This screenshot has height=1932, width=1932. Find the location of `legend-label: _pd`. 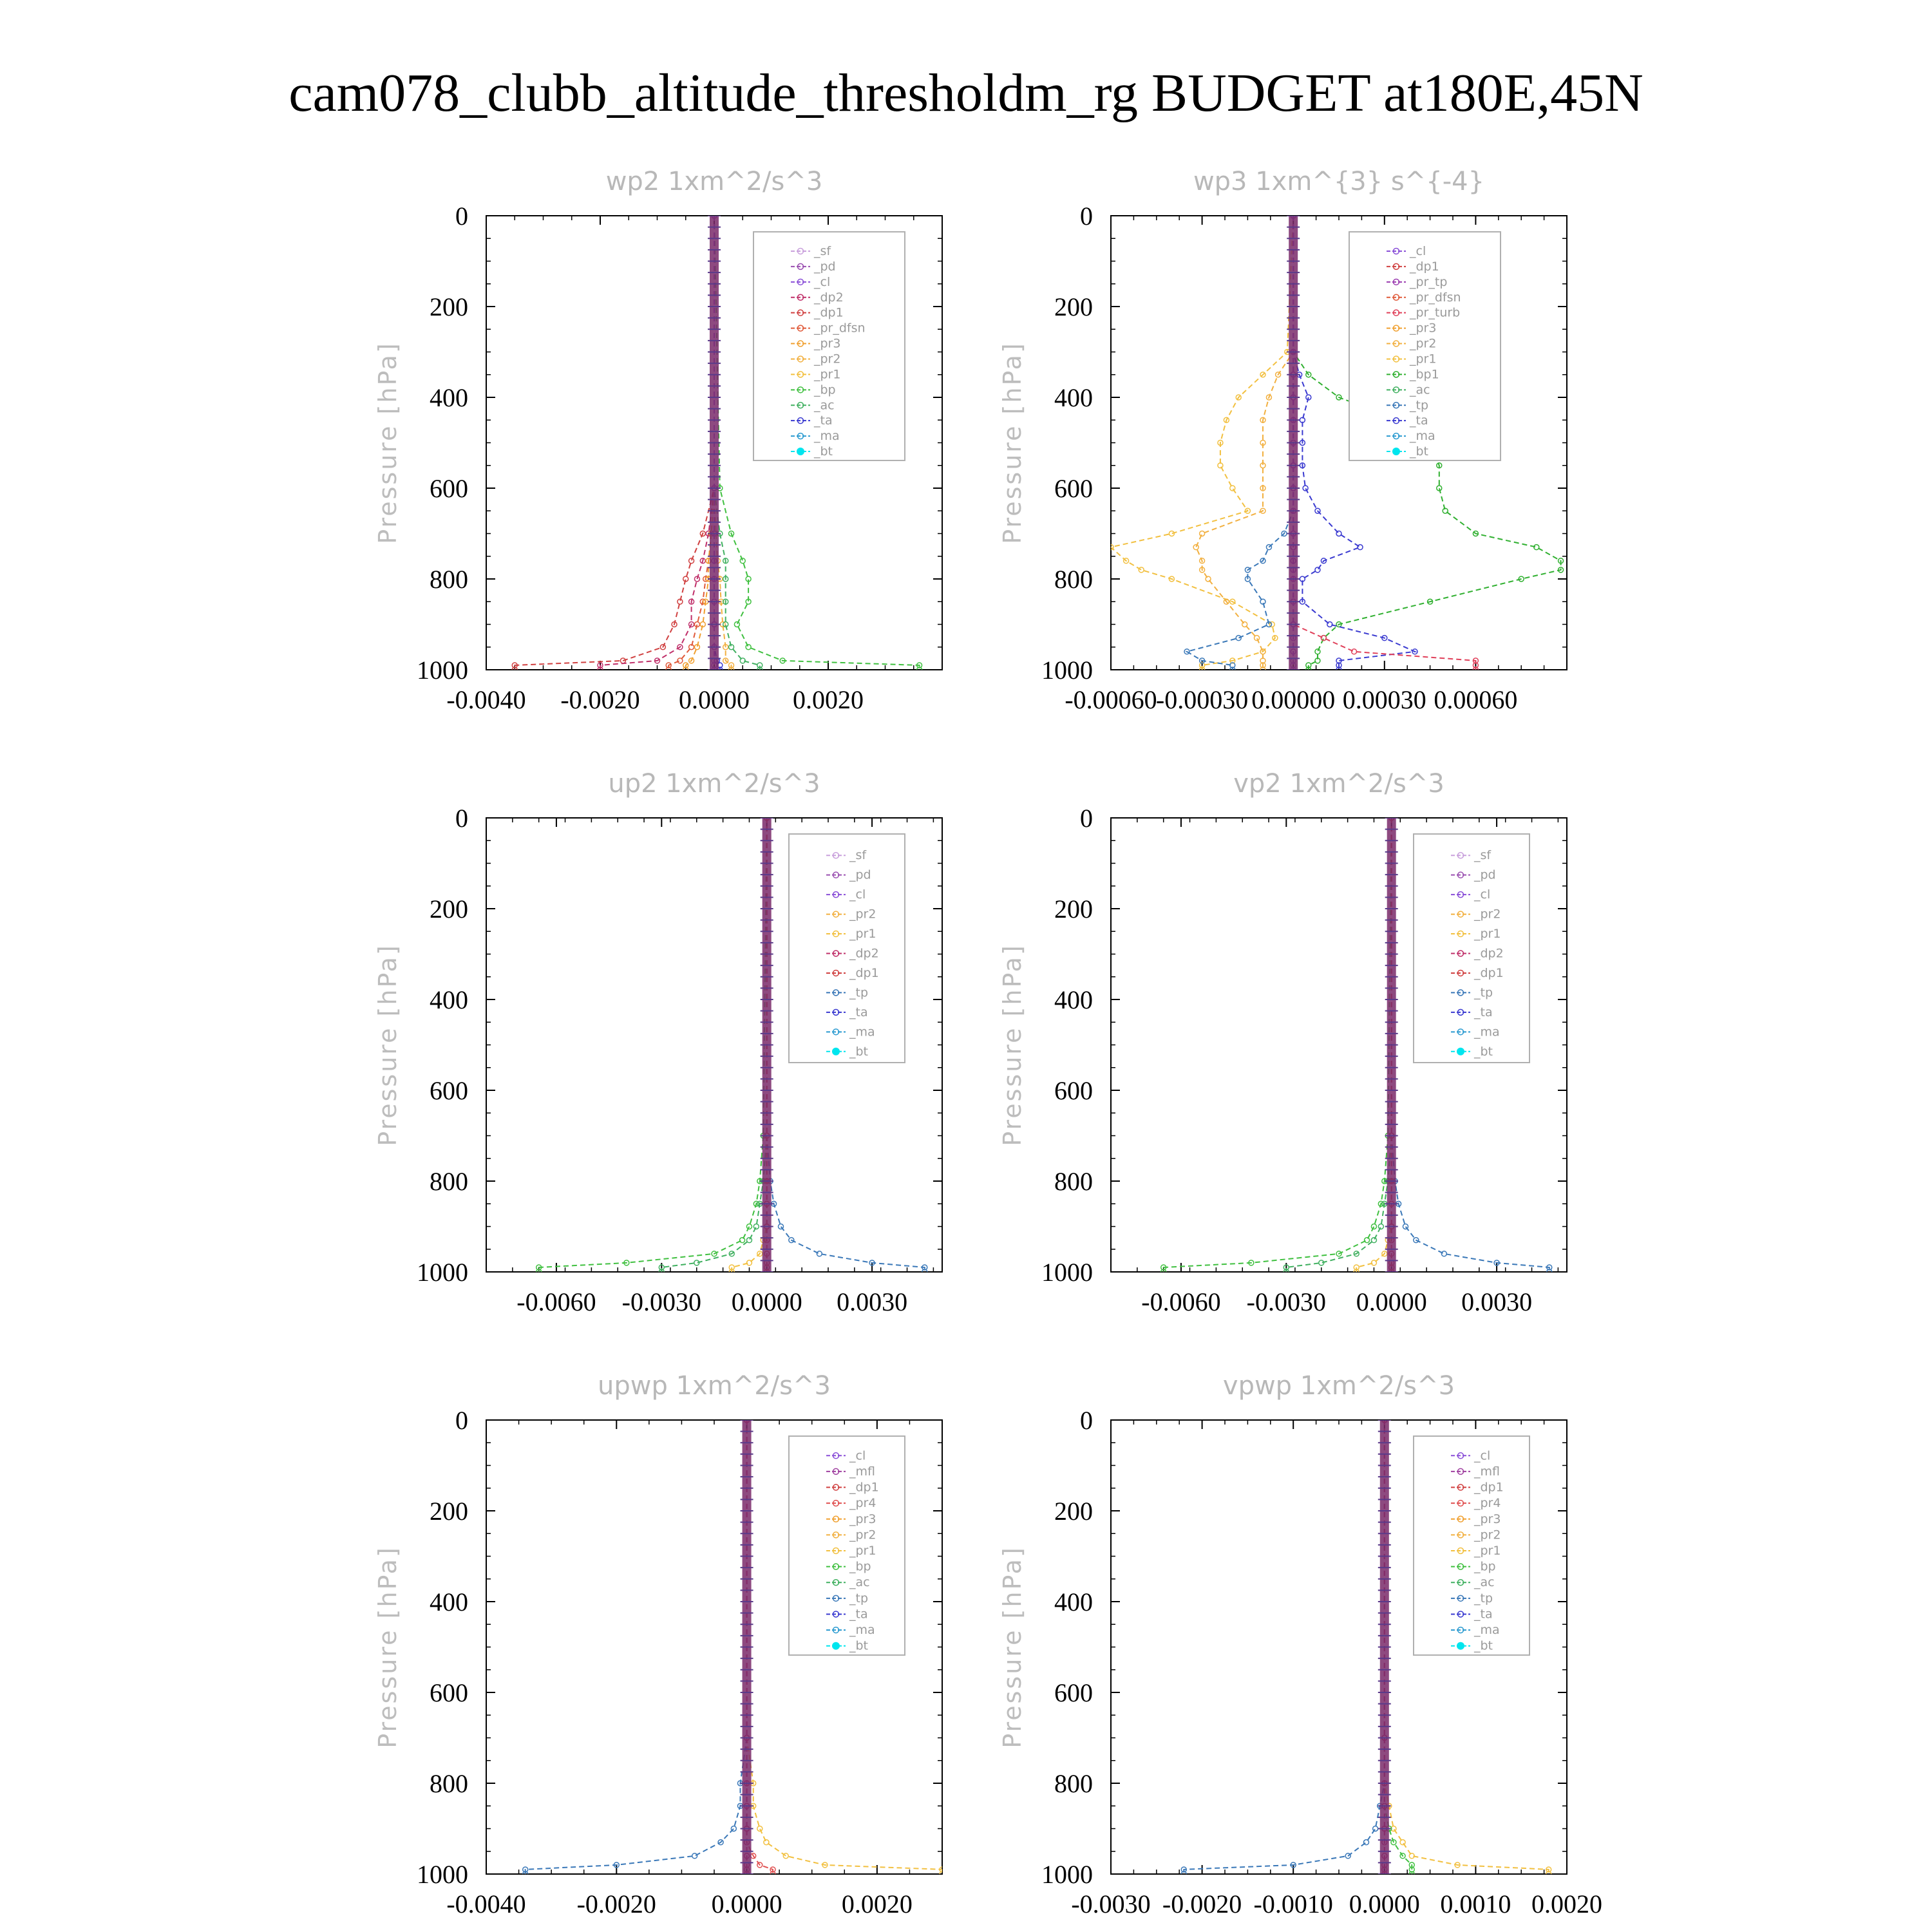

legend-label: _pd is located at coordinates (860, 875).